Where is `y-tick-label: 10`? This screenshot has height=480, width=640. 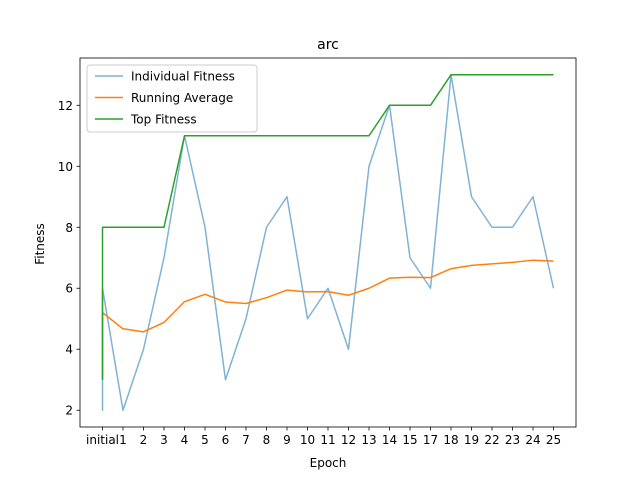
y-tick-label: 10 is located at coordinates (65, 167).